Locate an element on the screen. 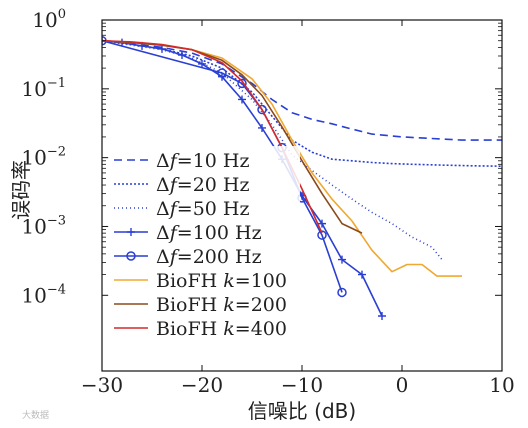  legend-label-3: Δf=50 Hz is located at coordinates (203, 209).